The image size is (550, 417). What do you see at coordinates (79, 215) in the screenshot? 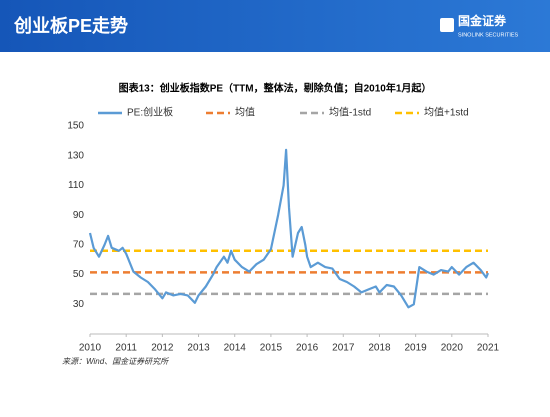
I see `y-tick-label: 90` at bounding box center [79, 215].